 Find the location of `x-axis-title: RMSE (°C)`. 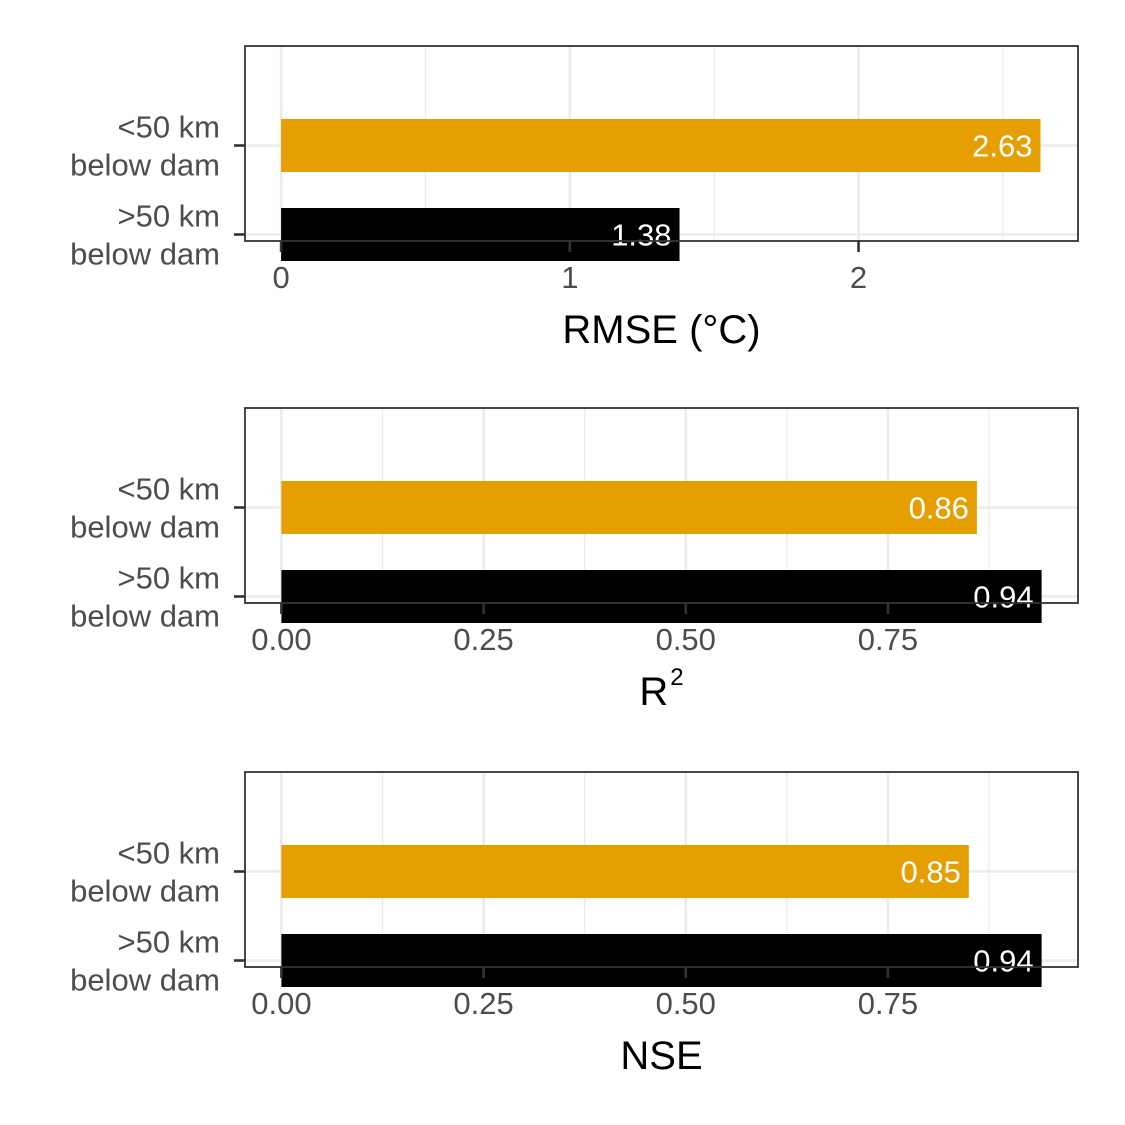

x-axis-title: RMSE (°C) is located at coordinates (661, 330).